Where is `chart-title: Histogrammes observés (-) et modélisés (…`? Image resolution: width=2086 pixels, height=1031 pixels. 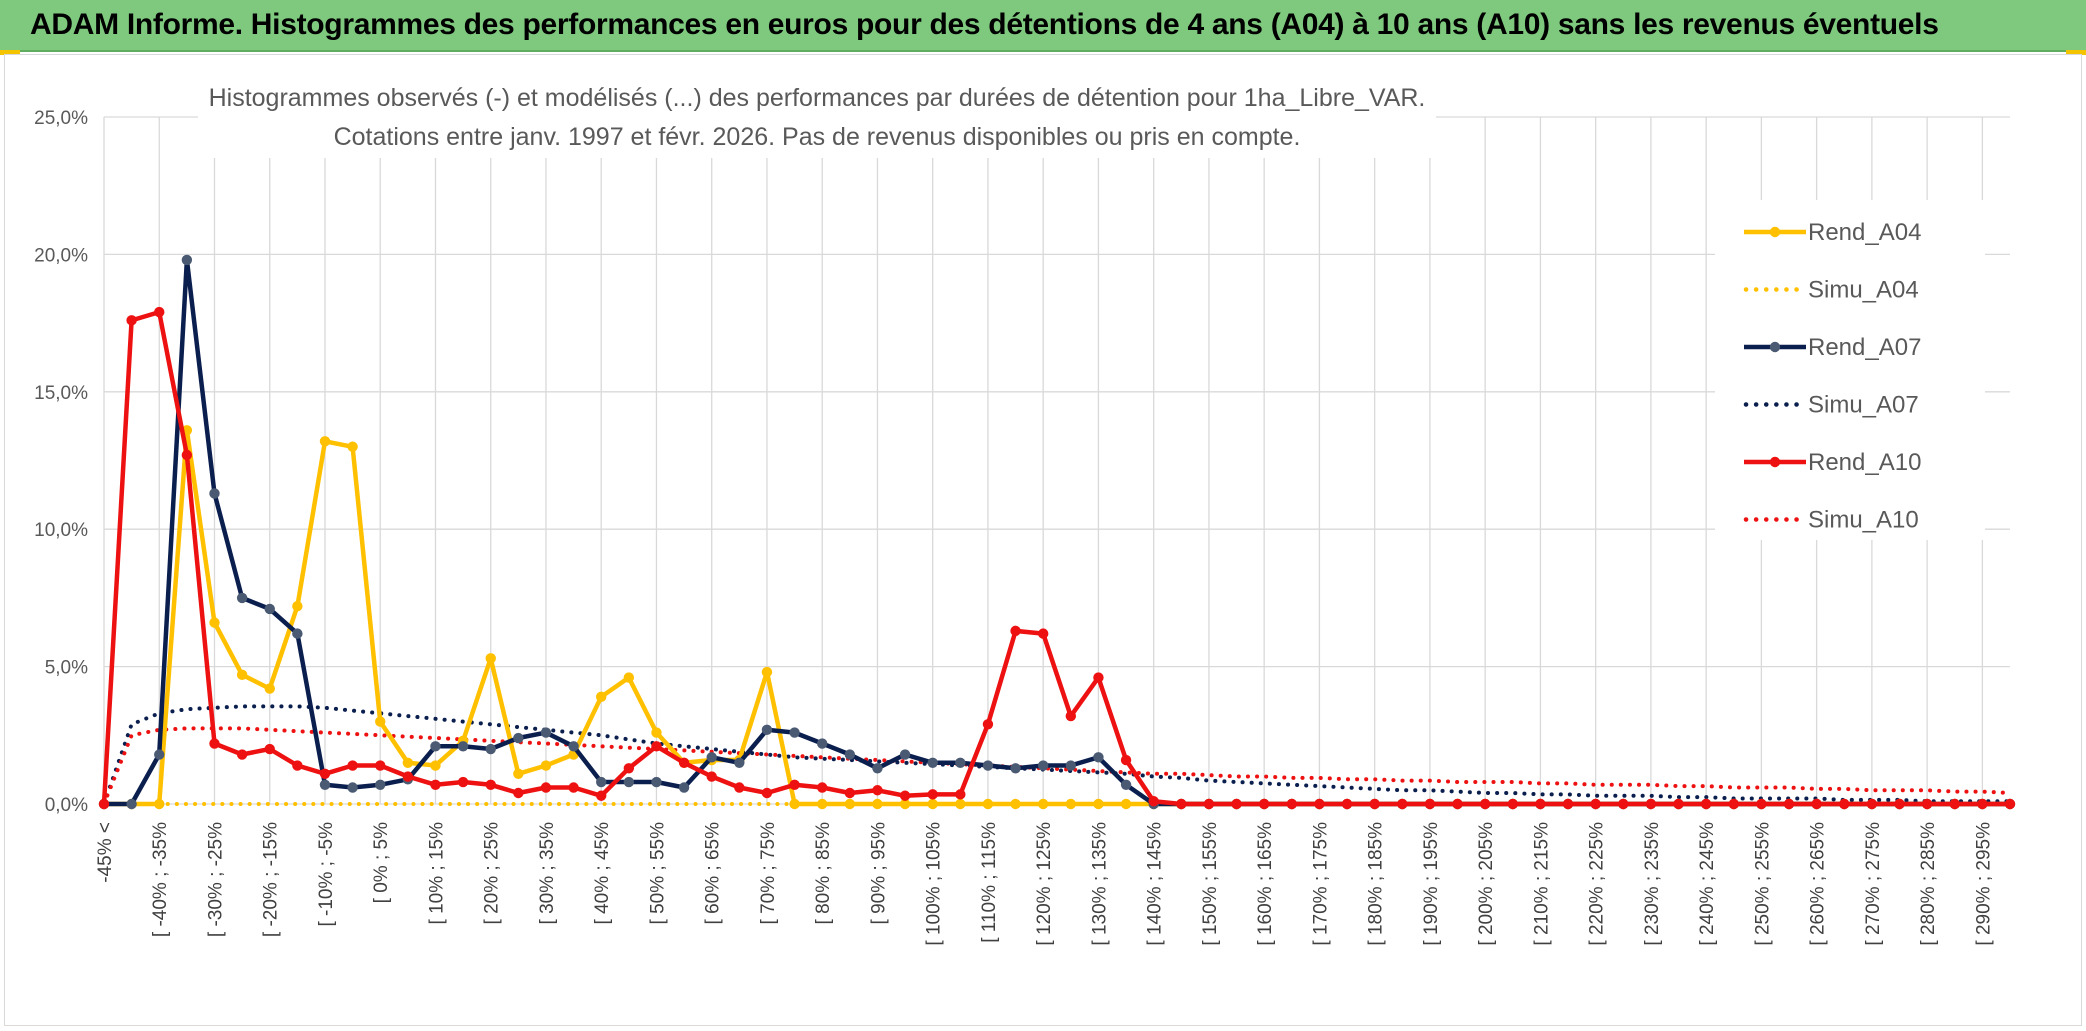 chart-title: Histogrammes observés (-) et modélisés (… is located at coordinates (817, 117).